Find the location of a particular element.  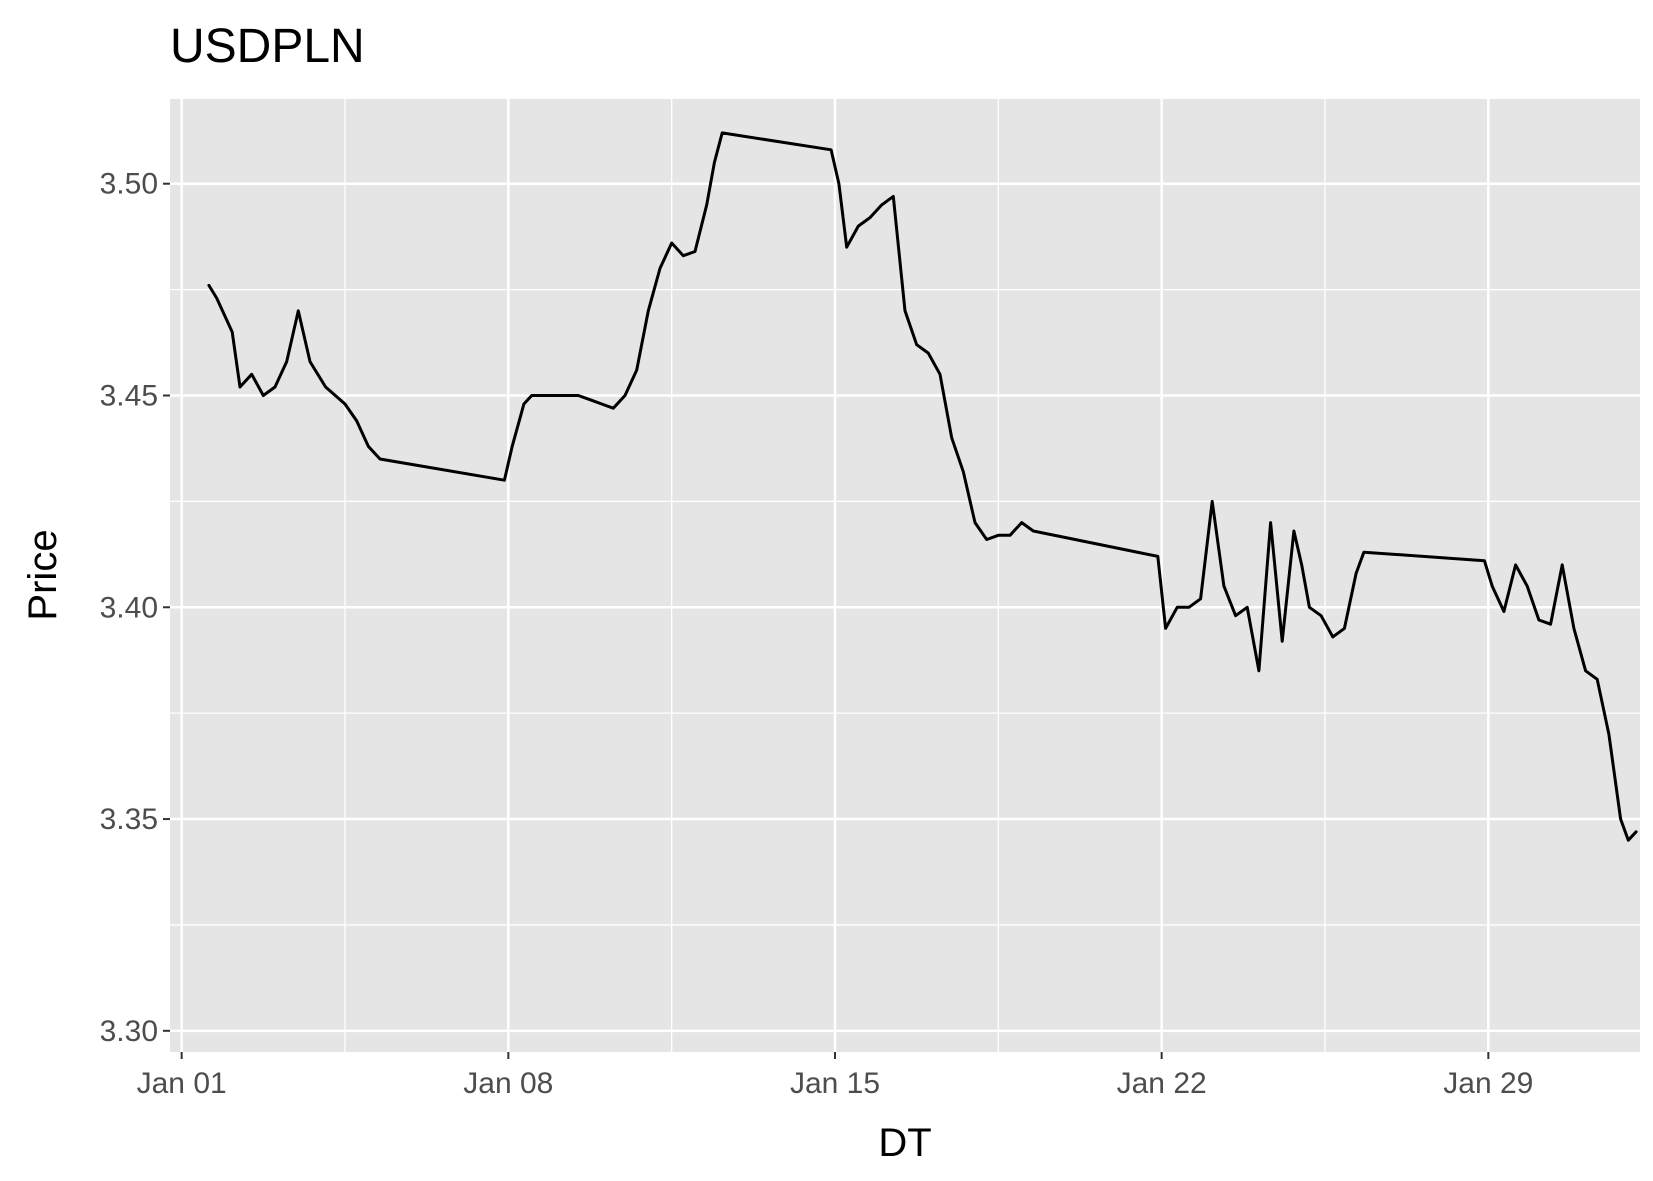

x-tick-label: Jan 29 is located at coordinates (1488, 1083).